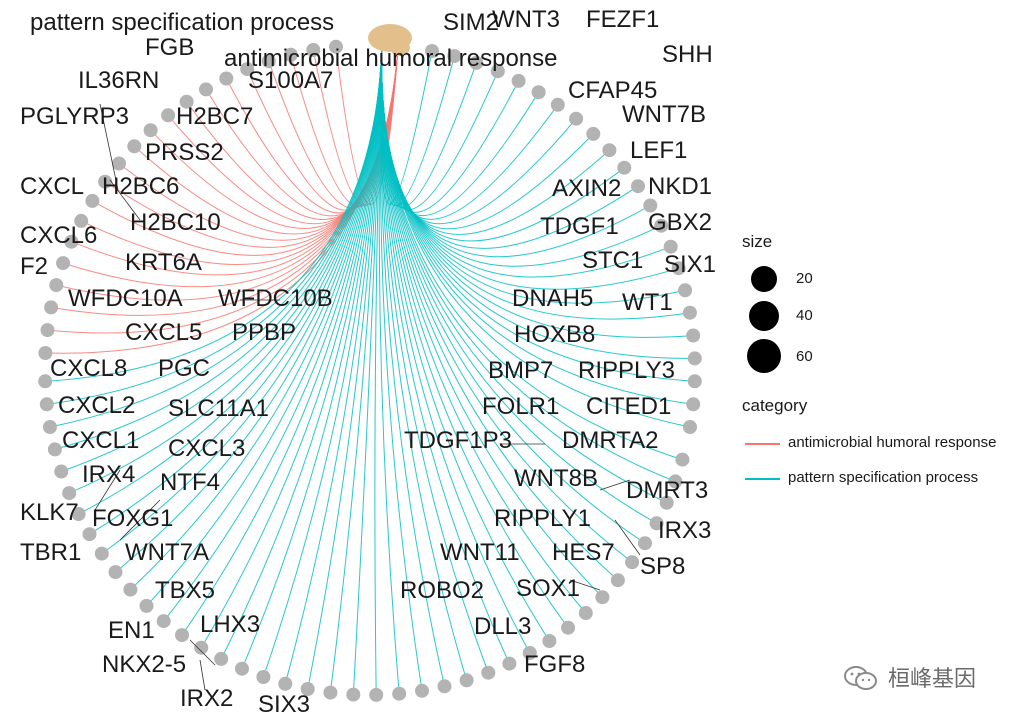 The height and width of the screenshot is (721, 1025). What do you see at coordinates (58, 235) in the screenshot?
I see `gene-label-cxcl6: CXCL6` at bounding box center [58, 235].